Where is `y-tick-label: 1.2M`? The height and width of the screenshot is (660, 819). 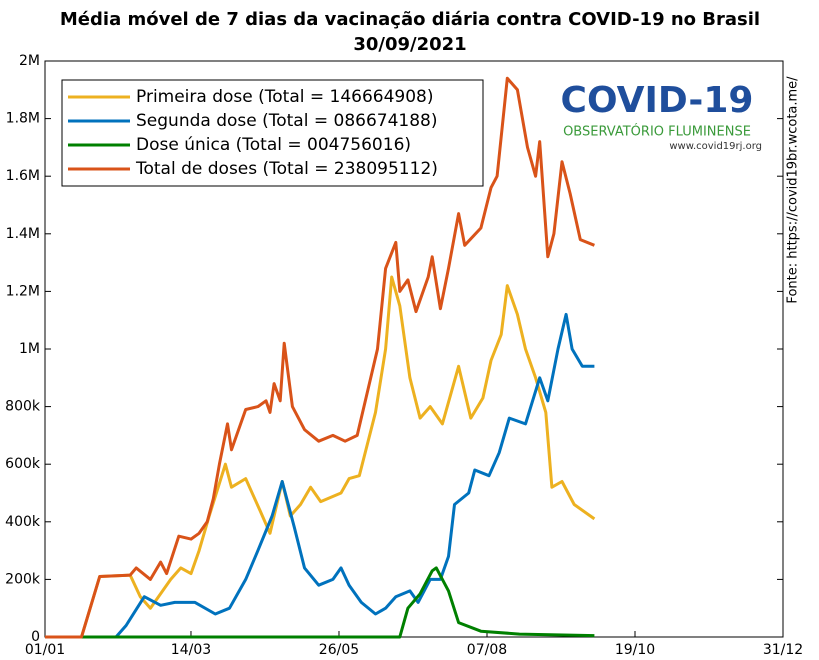
y-tick-label: 1.2M is located at coordinates (23, 291).